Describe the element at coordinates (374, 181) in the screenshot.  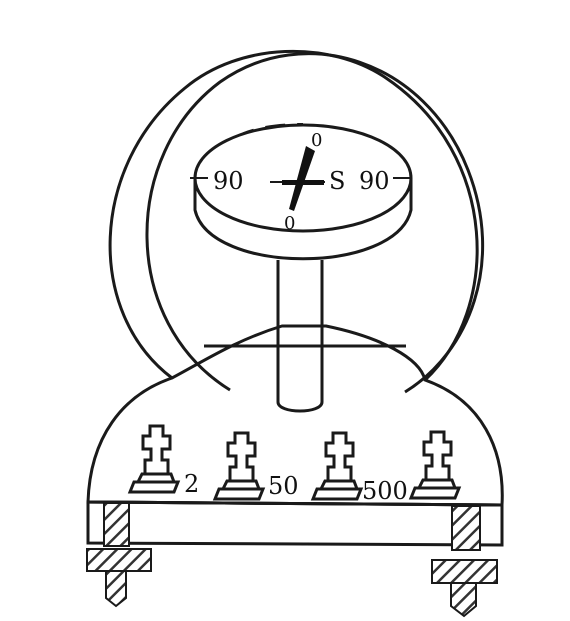
I see `compass-east-scale: 90` at that location.